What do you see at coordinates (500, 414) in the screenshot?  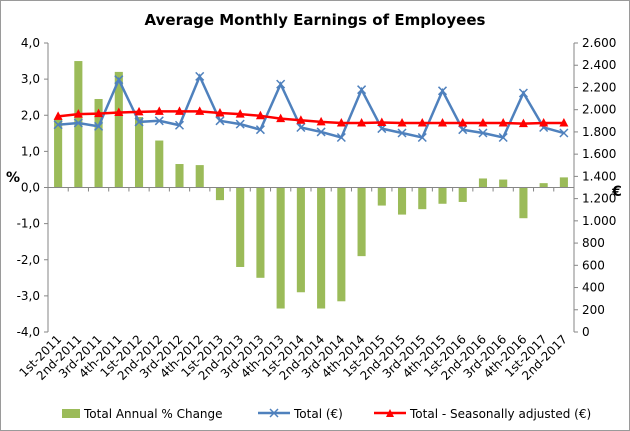 I see `legend-label-seasonally-adjusted: Total - Seasonally adjusted (€)` at bounding box center [500, 414].